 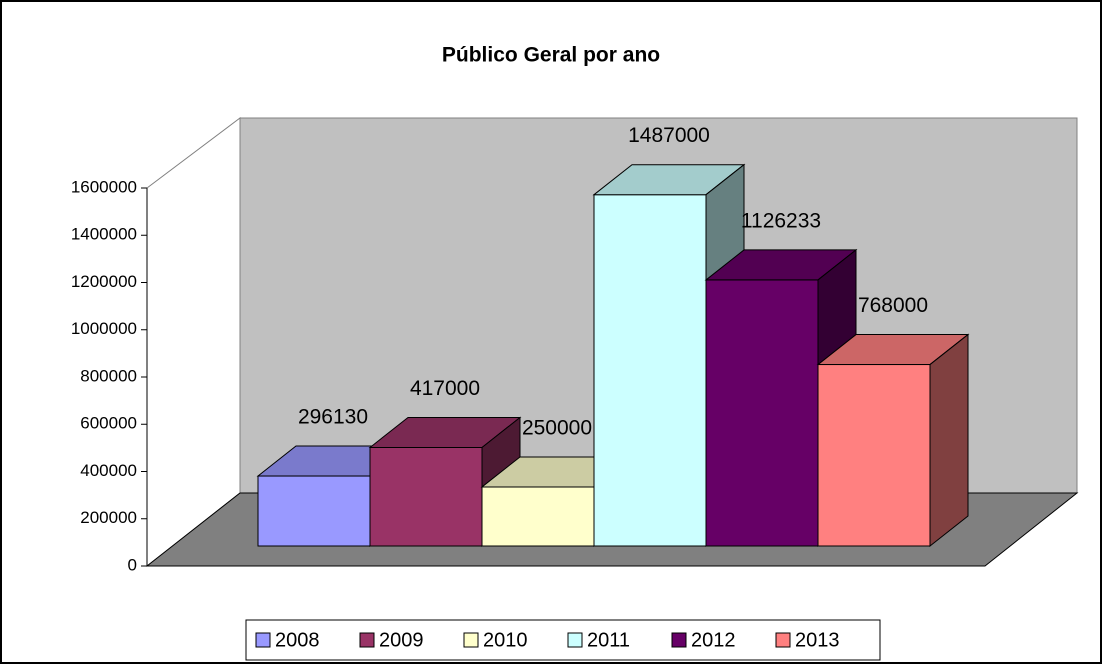 What do you see at coordinates (557, 427) in the screenshot?
I see `value-label: 250000` at bounding box center [557, 427].